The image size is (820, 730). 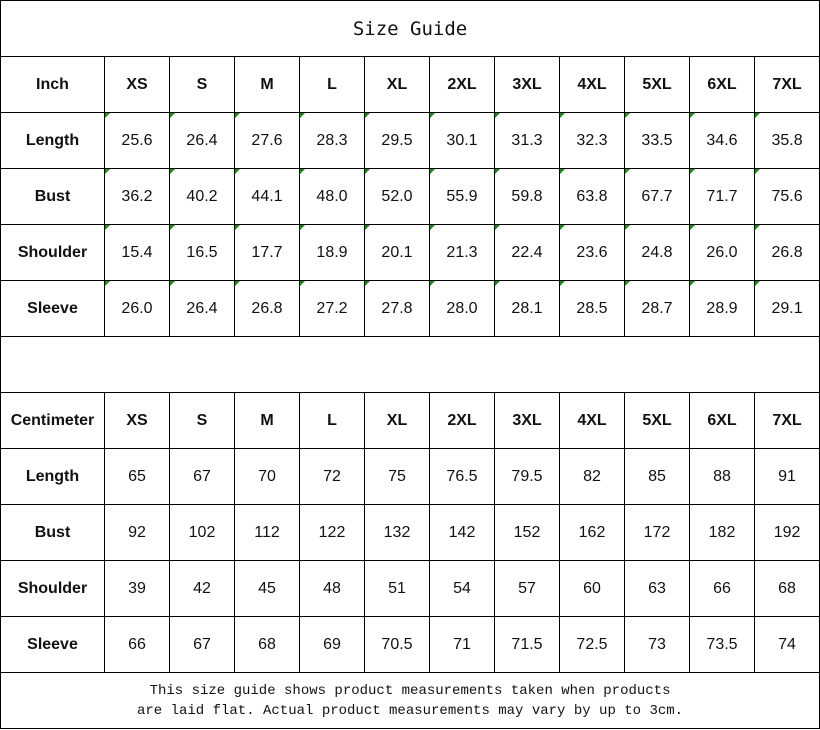 What do you see at coordinates (786, 476) in the screenshot?
I see `measurement-cell: 91` at bounding box center [786, 476].